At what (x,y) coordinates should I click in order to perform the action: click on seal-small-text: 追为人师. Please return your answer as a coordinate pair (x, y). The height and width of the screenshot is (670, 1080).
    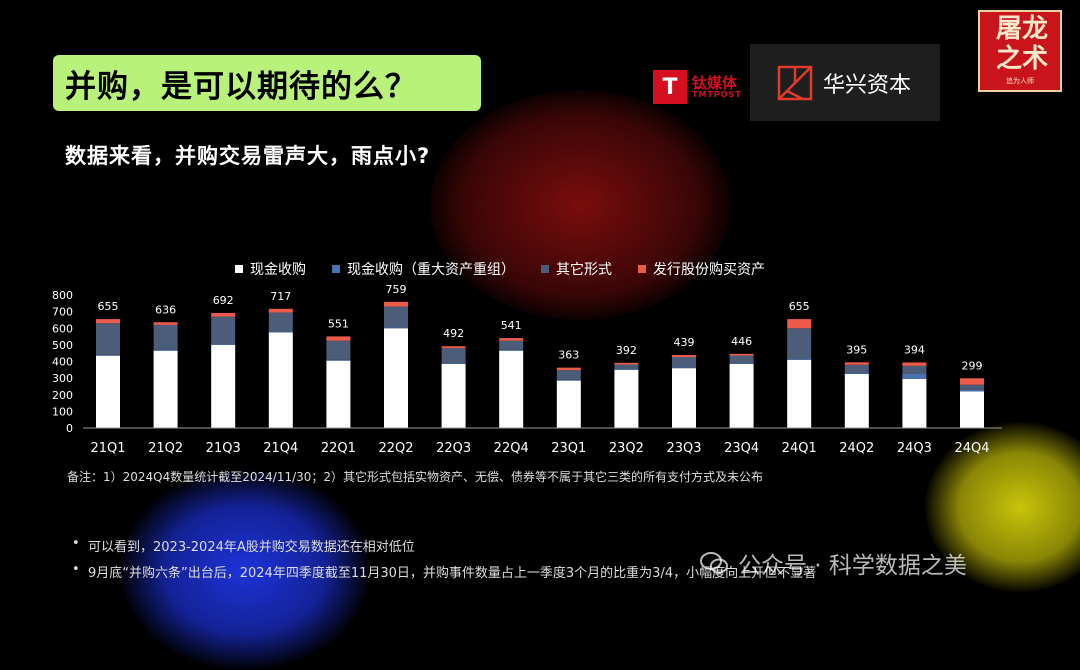
    Looking at the image, I should click on (1020, 81).